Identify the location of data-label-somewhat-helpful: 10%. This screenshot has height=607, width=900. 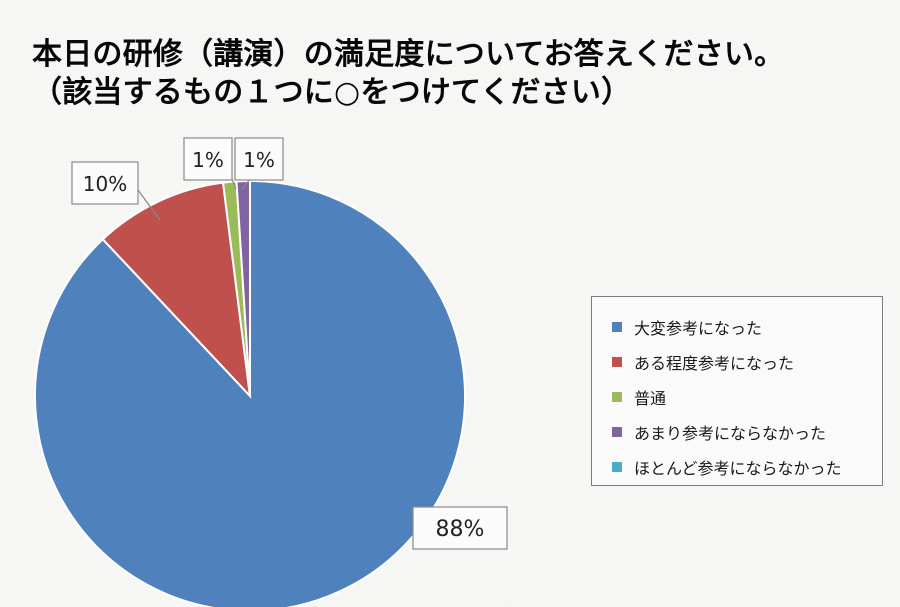
(105, 184).